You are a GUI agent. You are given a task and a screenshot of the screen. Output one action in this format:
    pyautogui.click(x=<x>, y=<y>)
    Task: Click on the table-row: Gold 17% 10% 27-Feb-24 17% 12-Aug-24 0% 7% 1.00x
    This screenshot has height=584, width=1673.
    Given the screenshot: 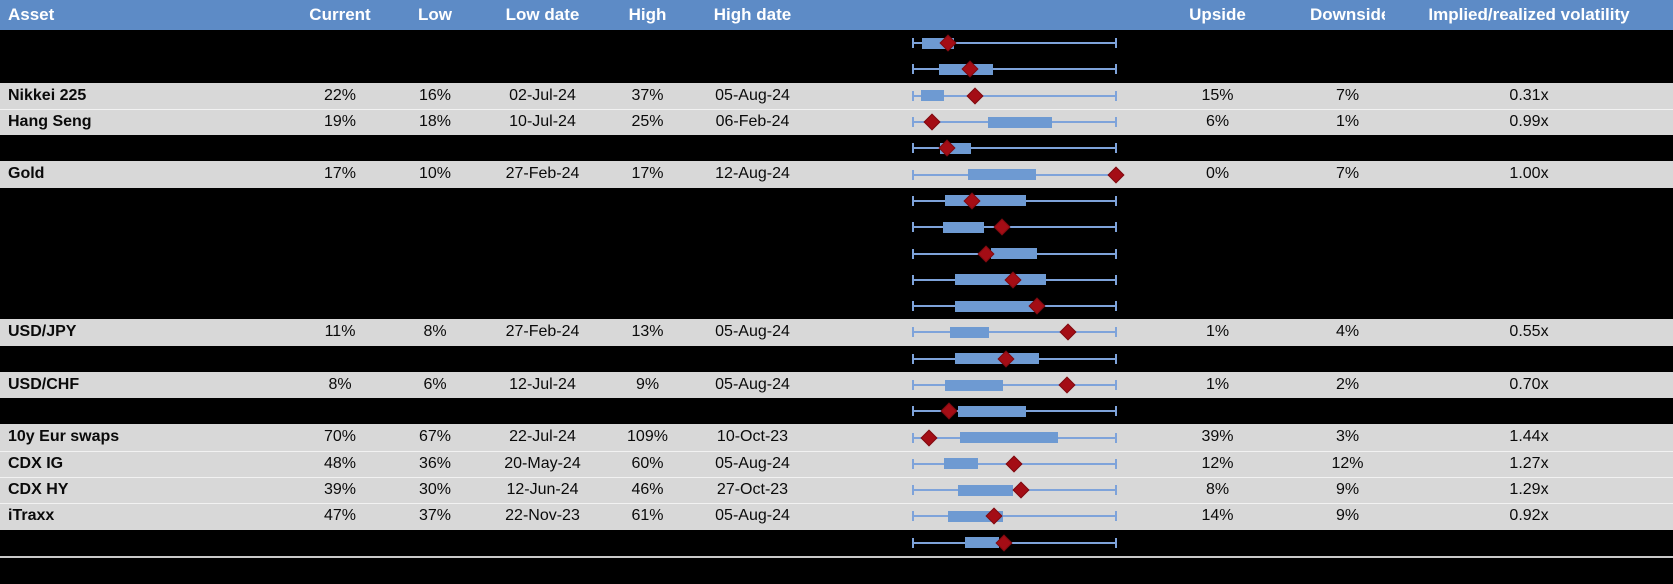 What is the action you would take?
    pyautogui.click(x=836, y=174)
    